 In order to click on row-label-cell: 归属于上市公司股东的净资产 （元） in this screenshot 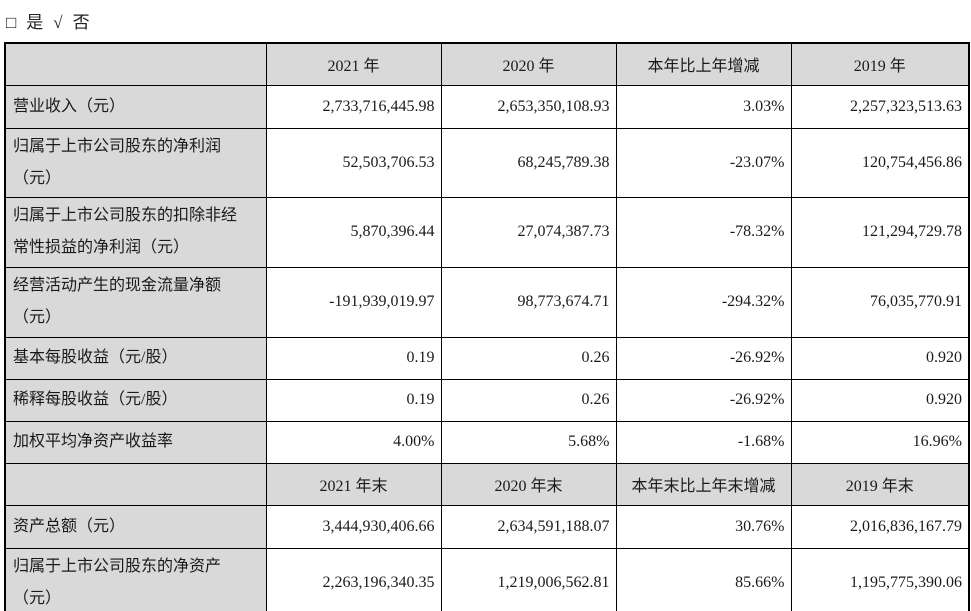, I will do `click(135, 579)`.